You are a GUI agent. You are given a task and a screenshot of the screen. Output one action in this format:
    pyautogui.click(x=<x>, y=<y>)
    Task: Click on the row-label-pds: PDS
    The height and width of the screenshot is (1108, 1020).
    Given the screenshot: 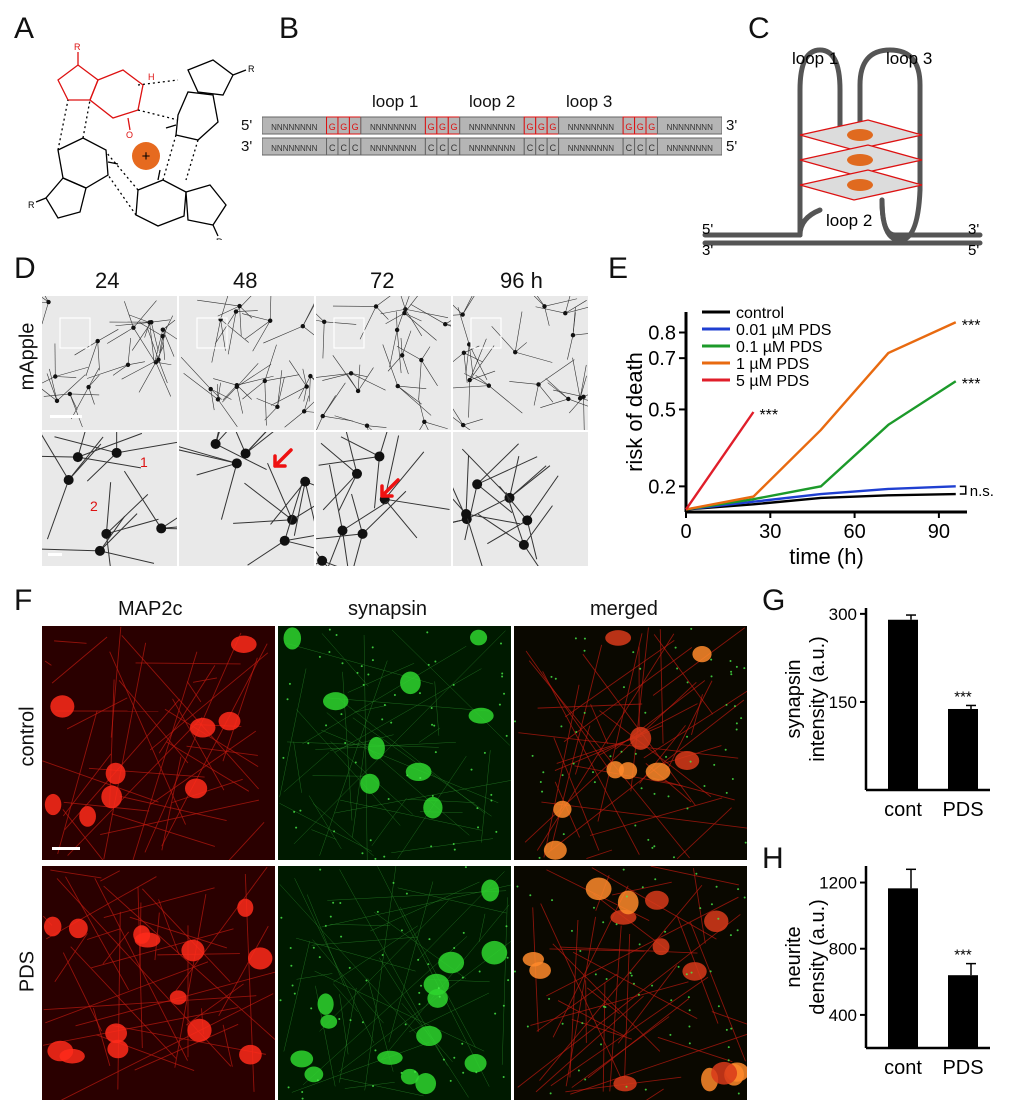 What is the action you would take?
    pyautogui.click(x=27, y=971)
    